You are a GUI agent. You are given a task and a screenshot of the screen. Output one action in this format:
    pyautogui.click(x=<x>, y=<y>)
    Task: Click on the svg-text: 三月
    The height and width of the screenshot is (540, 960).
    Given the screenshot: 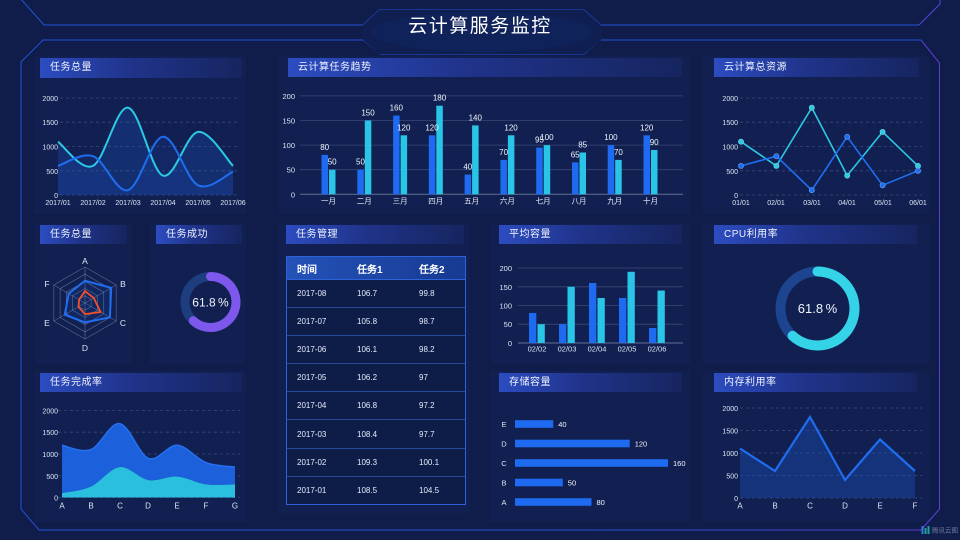 What is the action you would take?
    pyautogui.click(x=400, y=201)
    